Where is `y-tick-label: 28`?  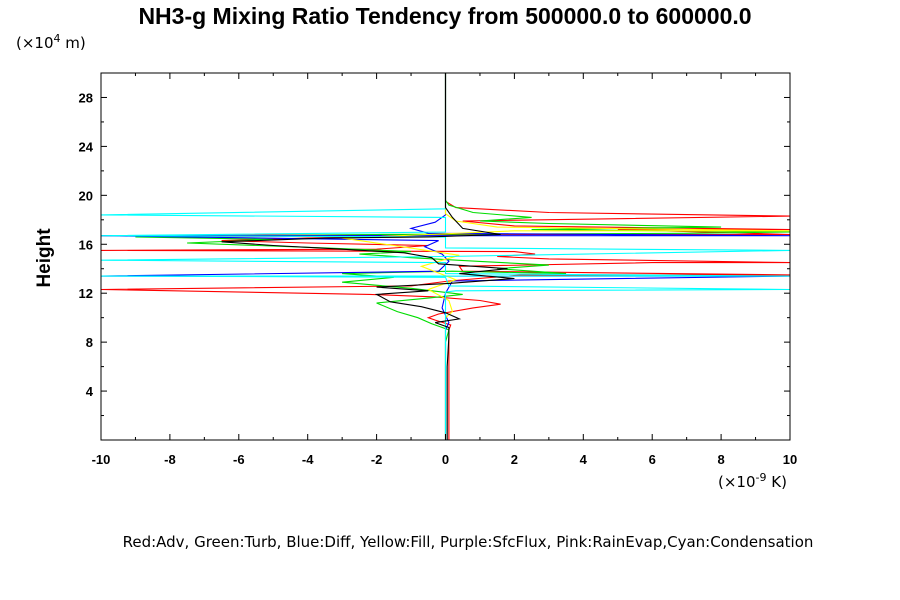 y-tick-label: 28 is located at coordinates (86, 97).